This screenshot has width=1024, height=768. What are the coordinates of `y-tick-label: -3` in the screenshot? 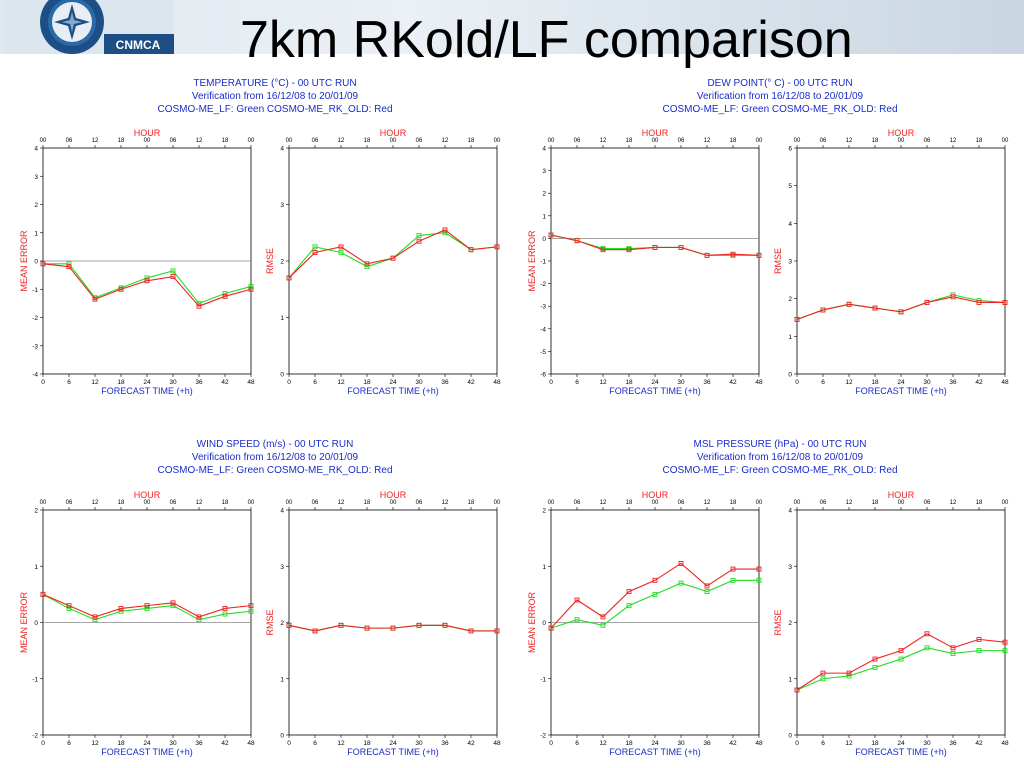 It's located at (35, 346).